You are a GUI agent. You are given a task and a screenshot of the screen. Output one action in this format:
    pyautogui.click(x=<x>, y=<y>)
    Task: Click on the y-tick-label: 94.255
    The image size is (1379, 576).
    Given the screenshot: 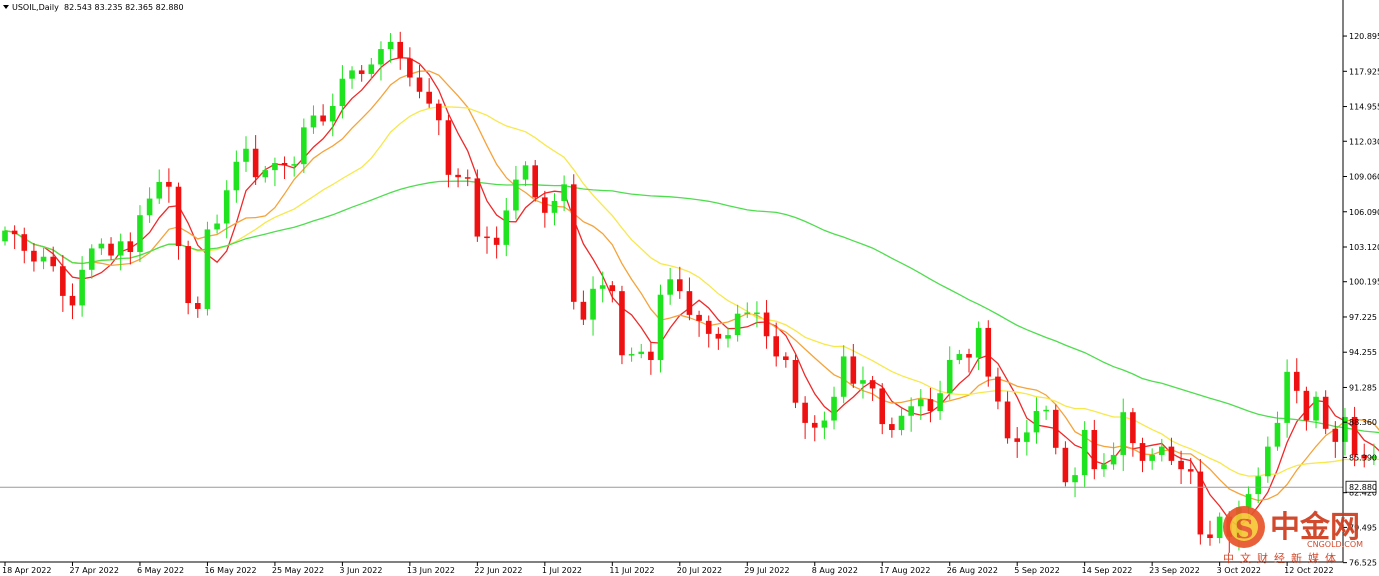 What is the action you would take?
    pyautogui.click(x=1363, y=352)
    